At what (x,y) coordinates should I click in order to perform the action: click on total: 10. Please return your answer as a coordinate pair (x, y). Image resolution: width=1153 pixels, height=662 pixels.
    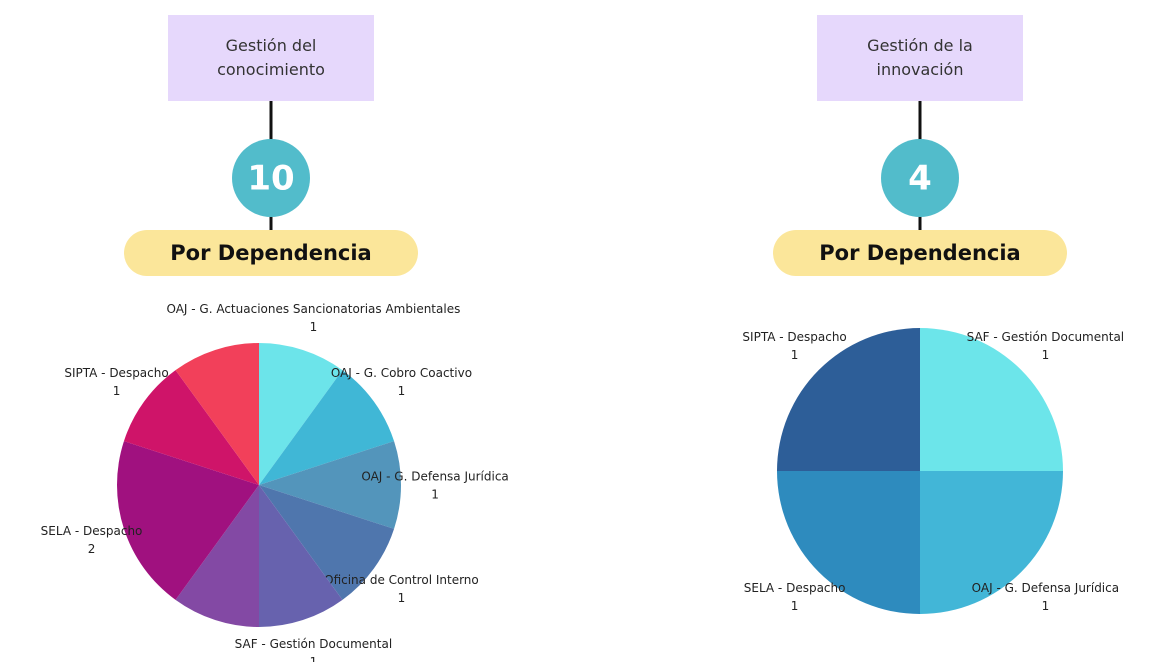
    Looking at the image, I should click on (270, 179).